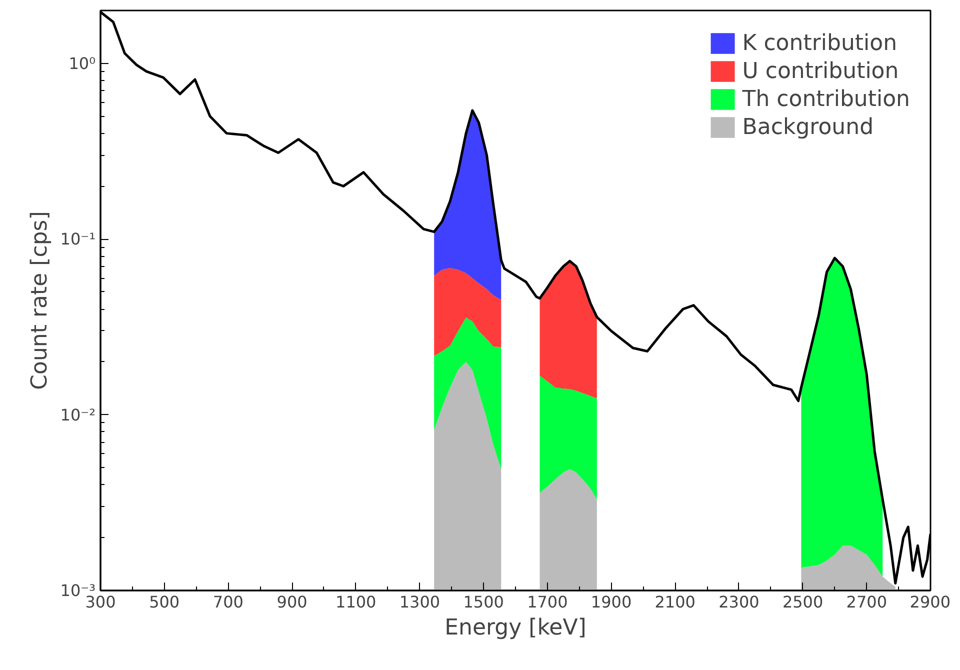  I want to click on x-tick-label: 1700, so click(547, 602).